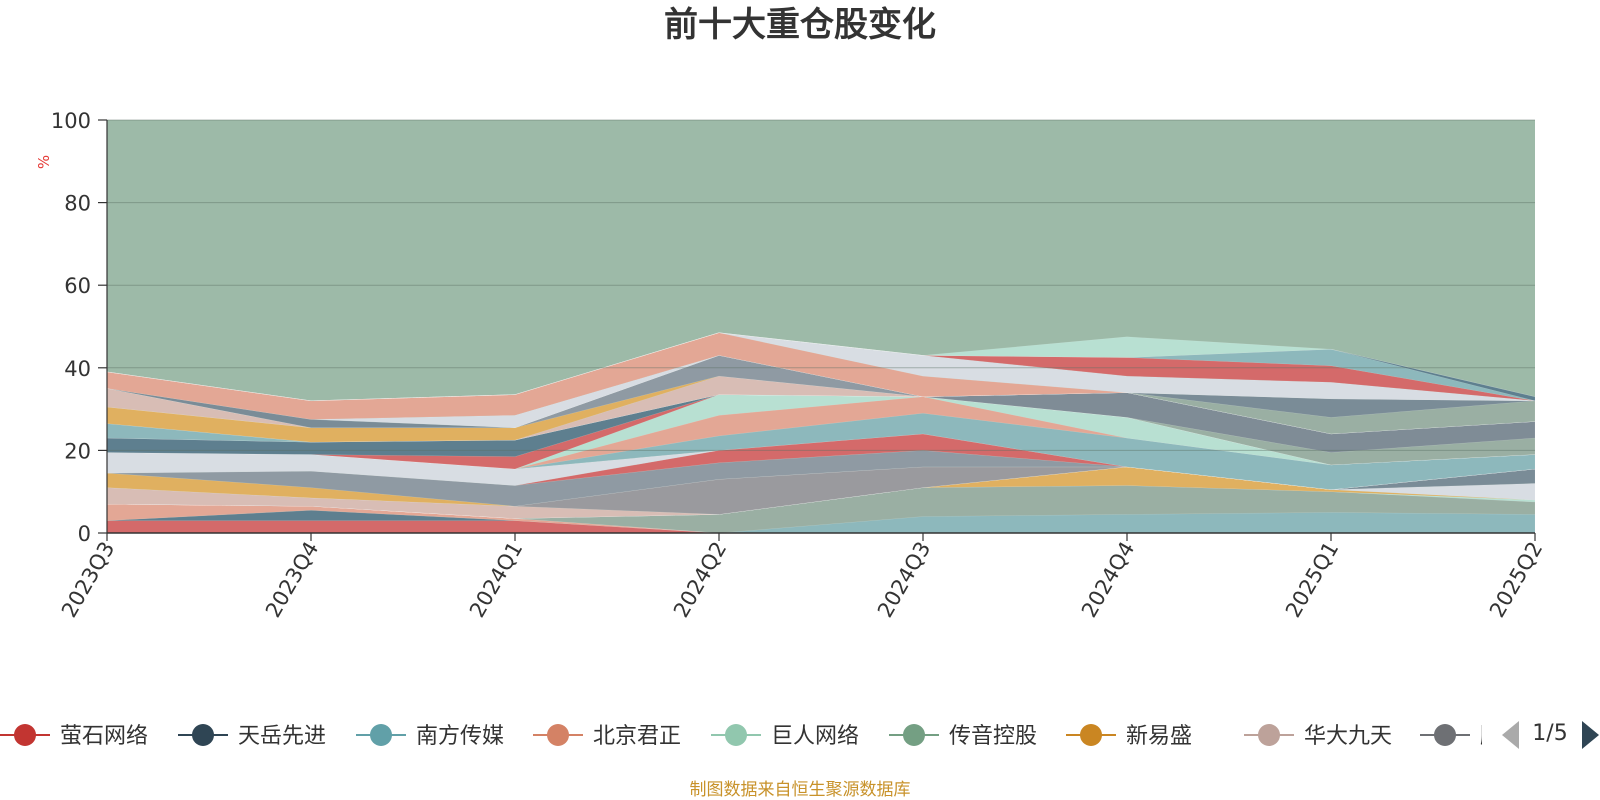 This screenshot has width=1600, height=800. What do you see at coordinates (904, 580) in the screenshot?
I see `x-tick-label: 2024Q3` at bounding box center [904, 580].